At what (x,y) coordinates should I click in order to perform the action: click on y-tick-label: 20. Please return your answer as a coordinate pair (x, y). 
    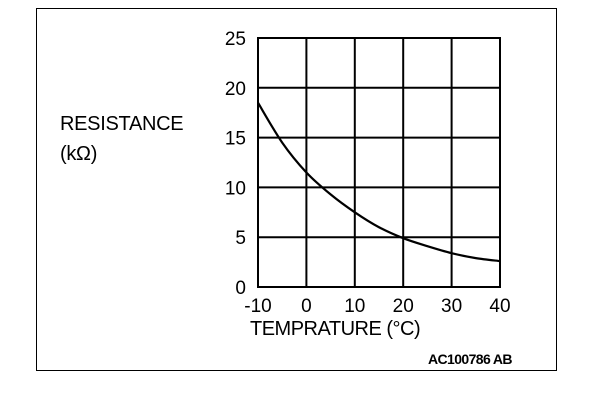
    Looking at the image, I should click on (235, 89).